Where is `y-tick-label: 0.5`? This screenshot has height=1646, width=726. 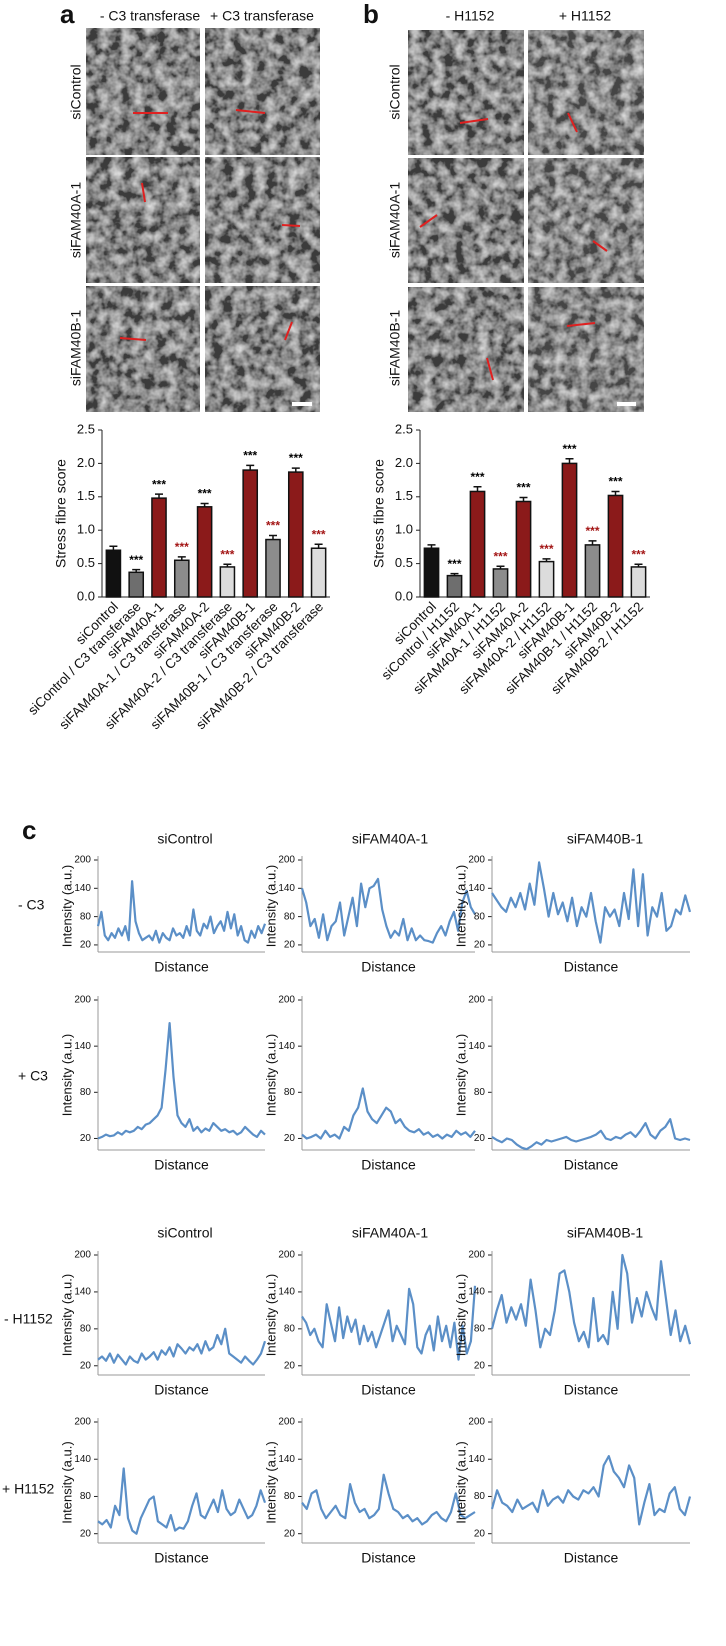 y-tick-label: 0.5 is located at coordinates (404, 562).